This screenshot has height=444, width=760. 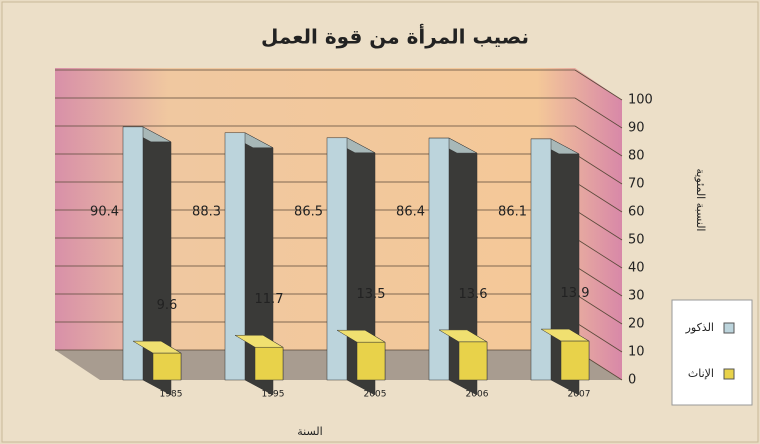 I want to click on y-tick-label: 30, so click(x=636, y=296).